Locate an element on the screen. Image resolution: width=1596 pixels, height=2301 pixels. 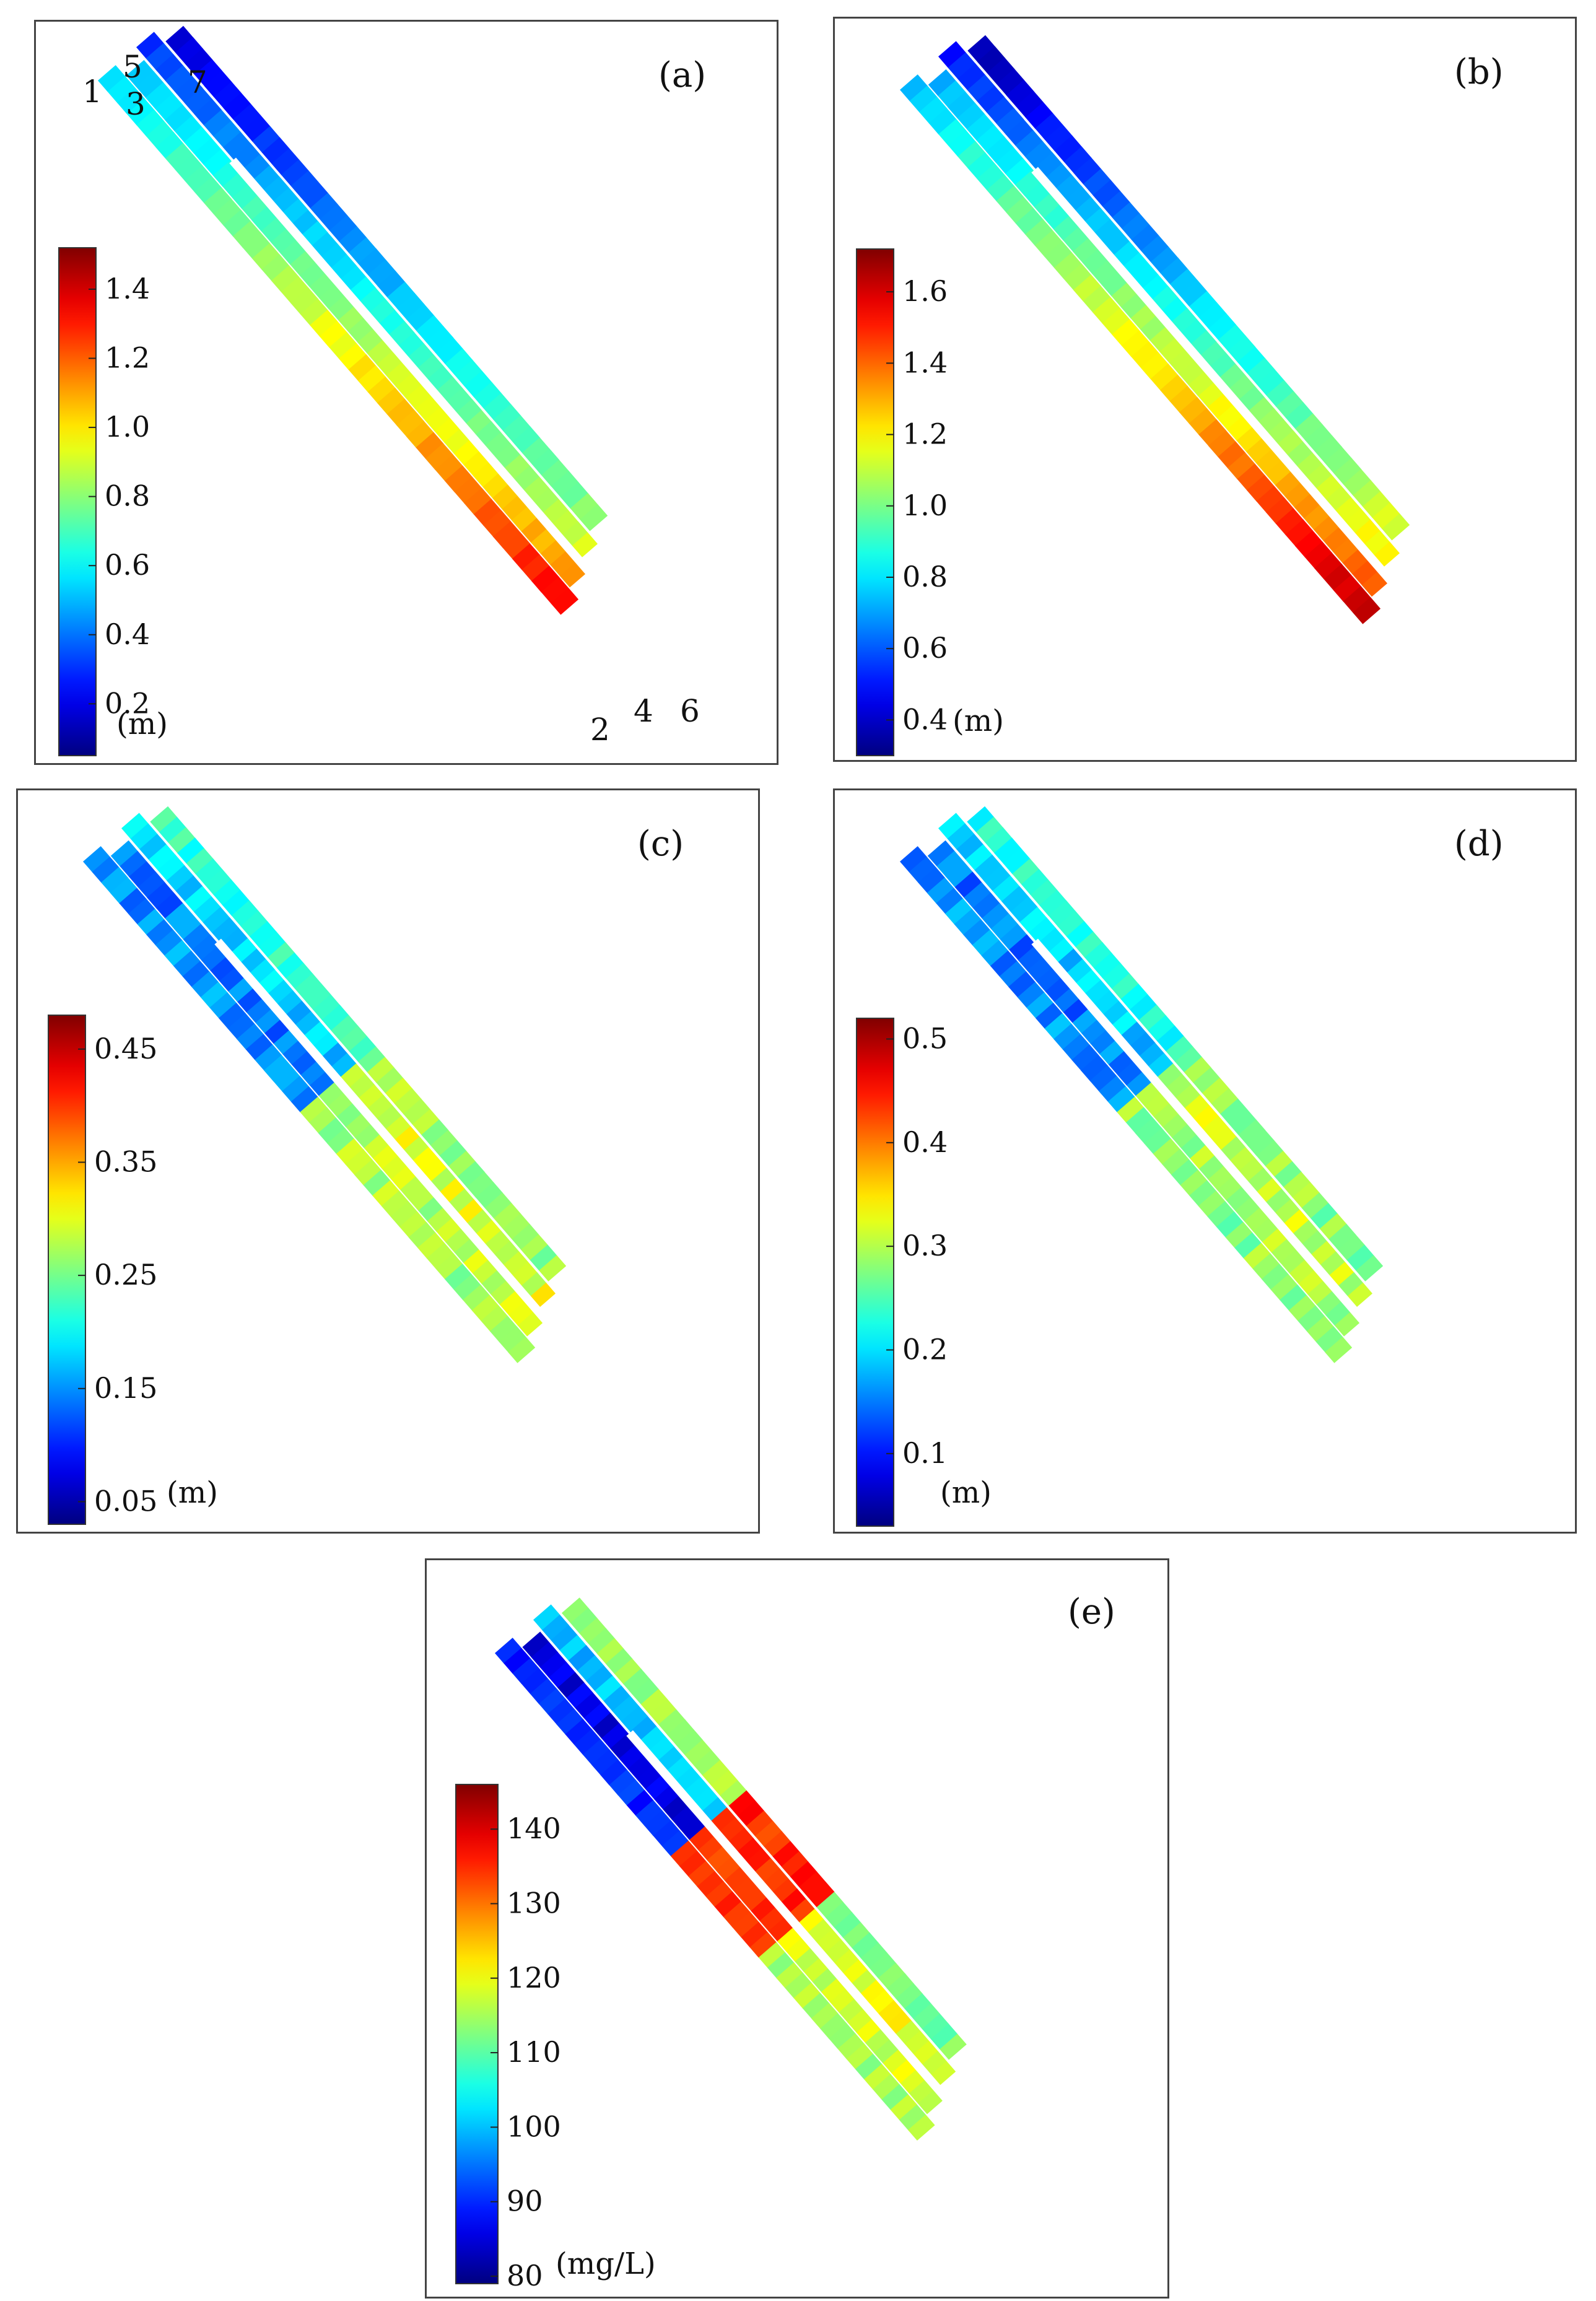
transect-label: 6 is located at coordinates (690, 711).